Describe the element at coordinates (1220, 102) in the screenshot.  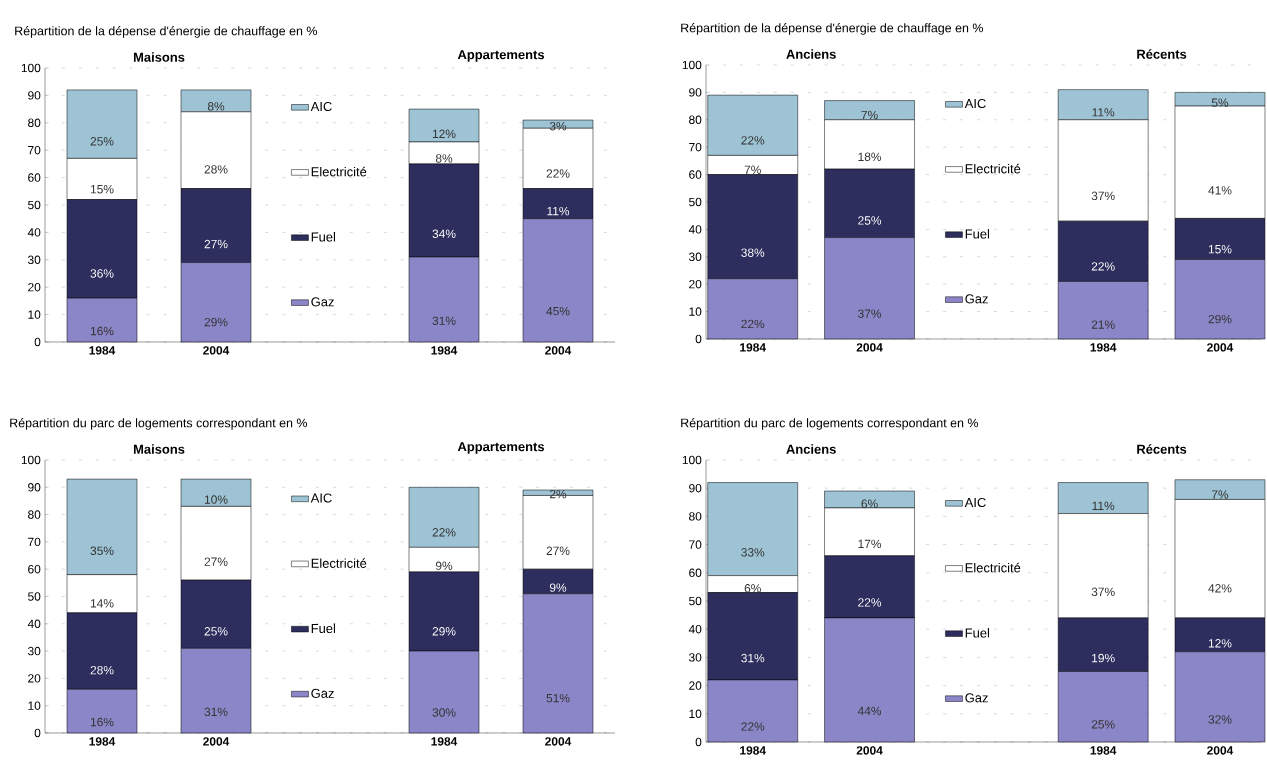
I see `data-label: 5%` at that location.